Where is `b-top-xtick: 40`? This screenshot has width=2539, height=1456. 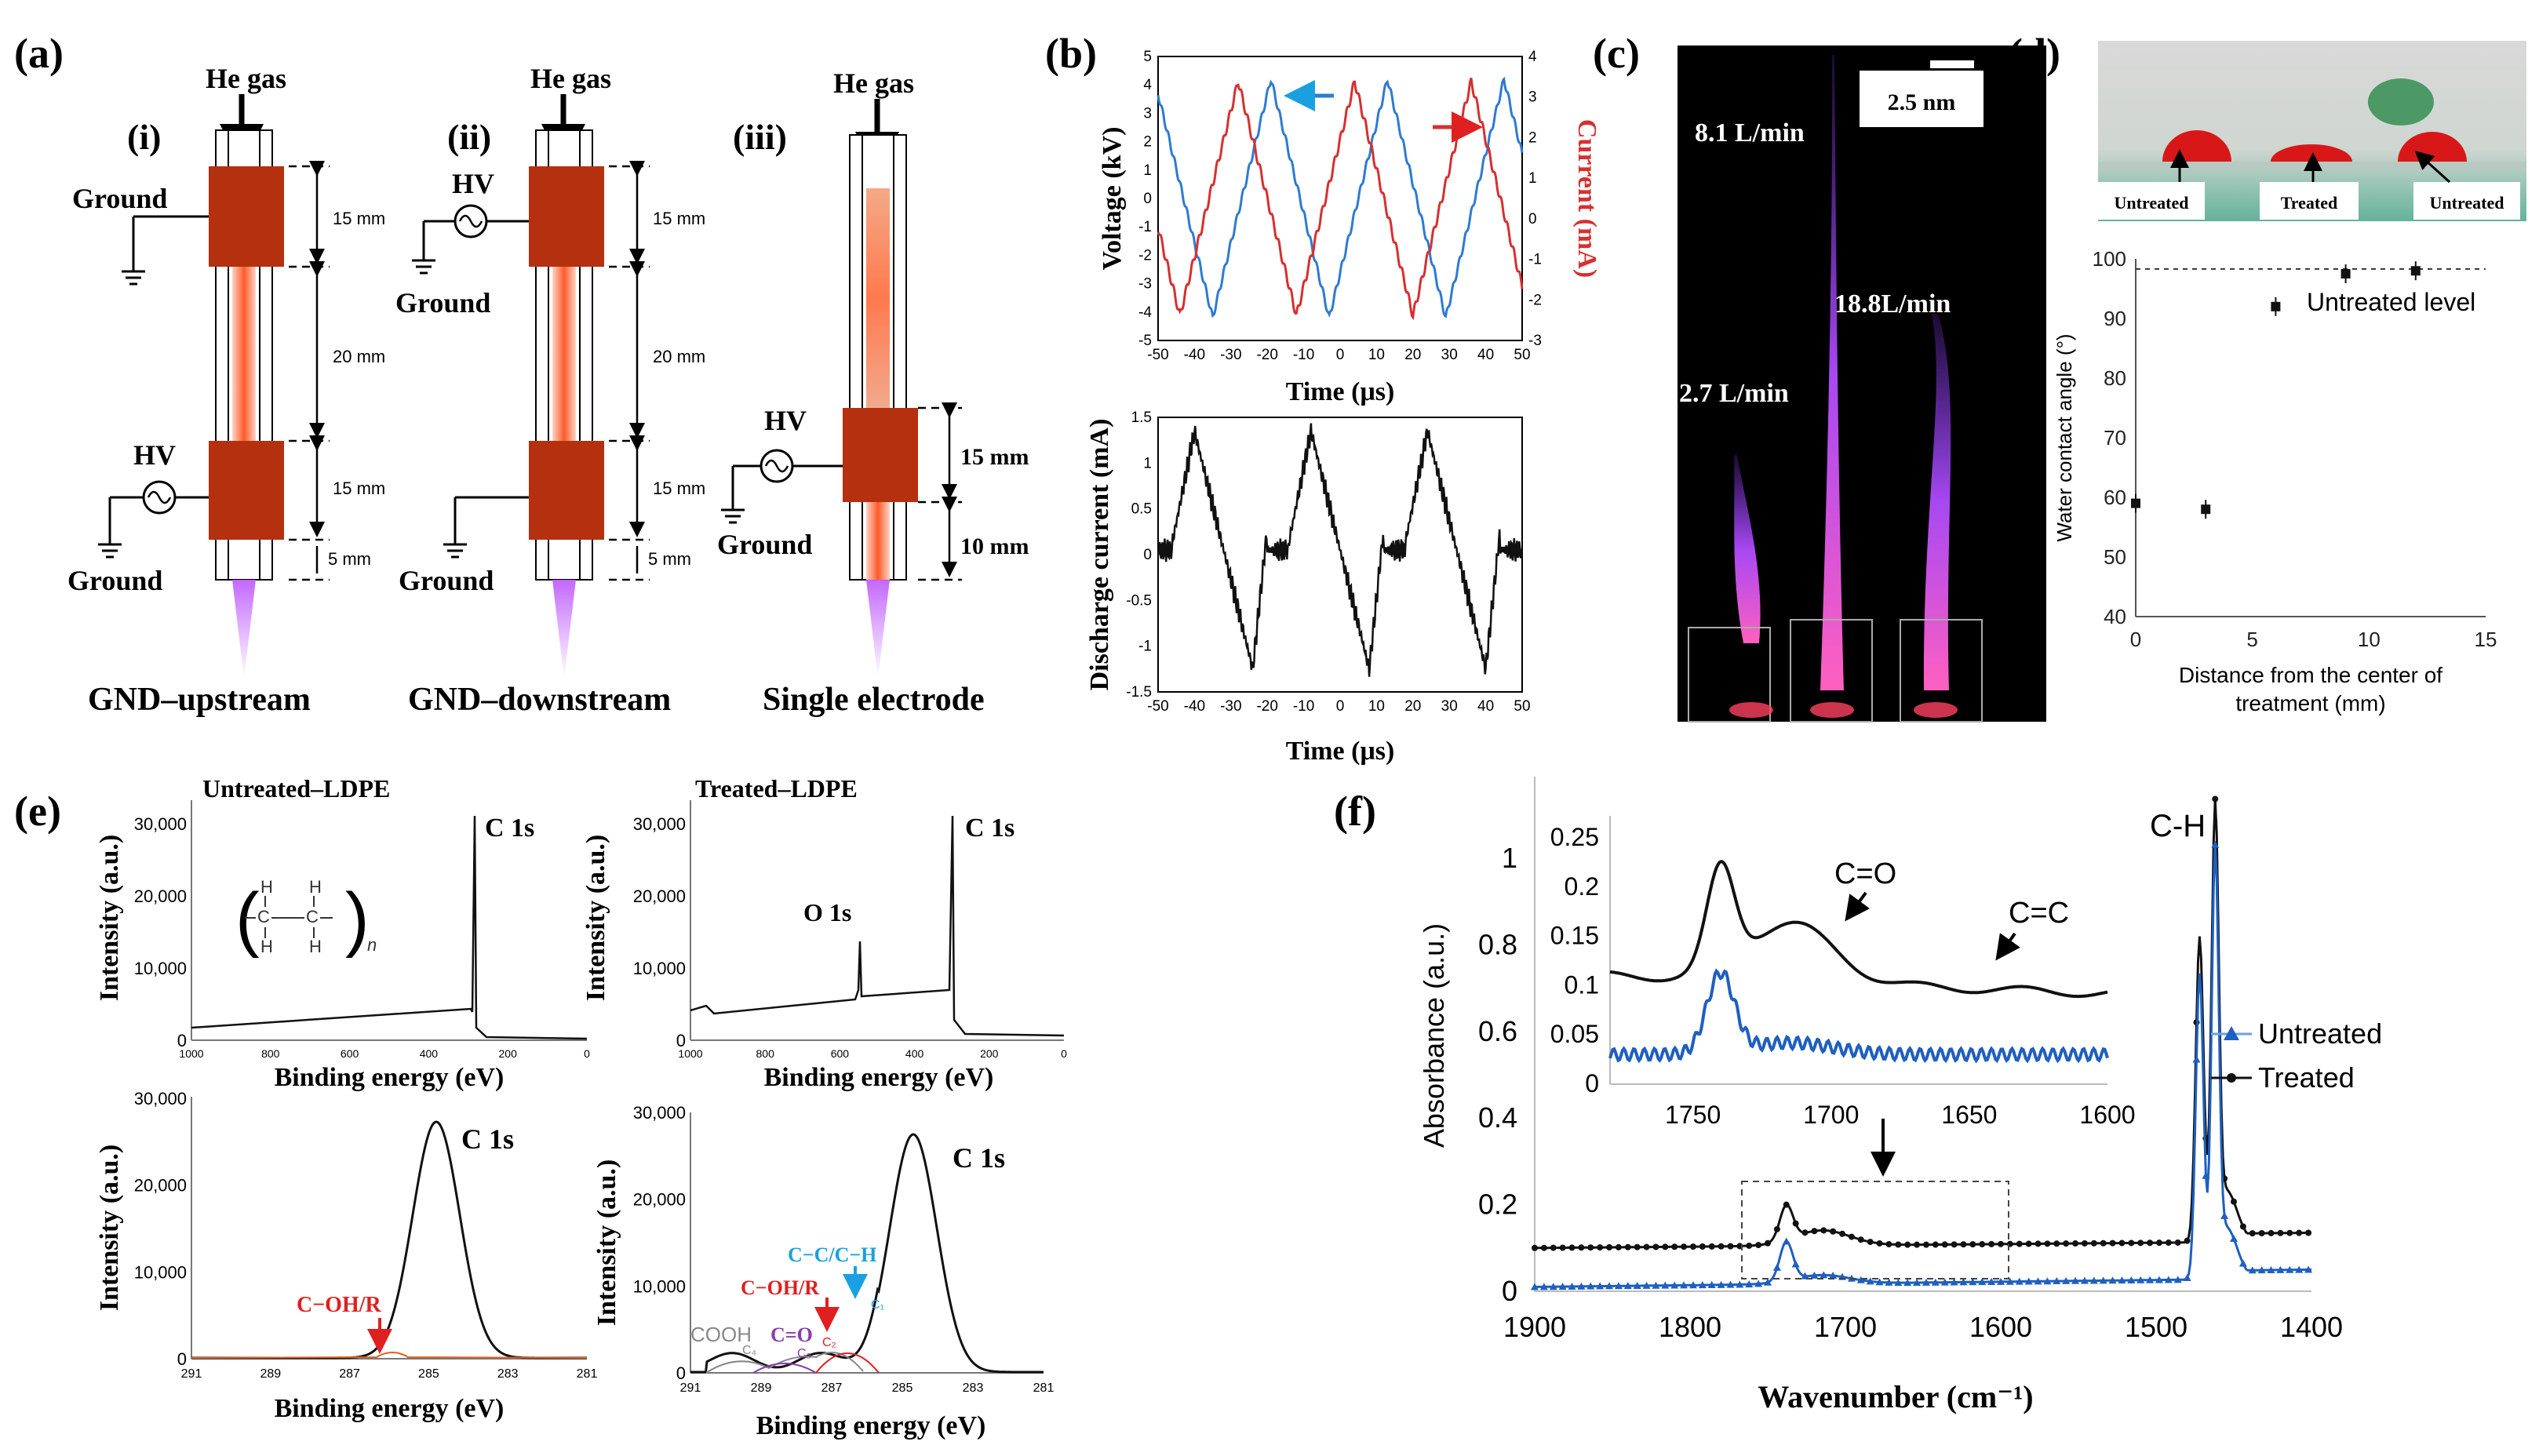
b-top-xtick: 40 is located at coordinates (1485, 355).